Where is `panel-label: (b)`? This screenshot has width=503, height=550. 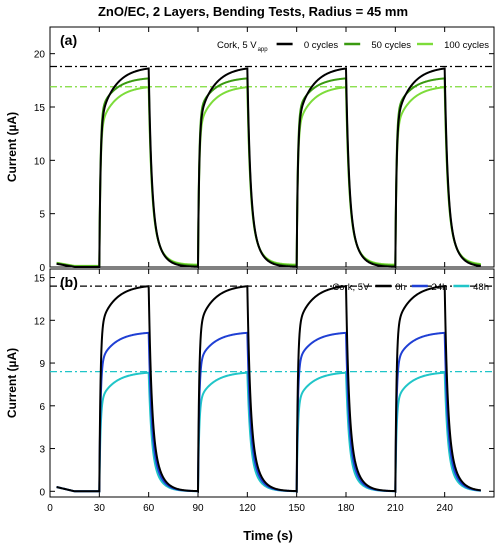 panel-label: (b) is located at coordinates (69, 282).